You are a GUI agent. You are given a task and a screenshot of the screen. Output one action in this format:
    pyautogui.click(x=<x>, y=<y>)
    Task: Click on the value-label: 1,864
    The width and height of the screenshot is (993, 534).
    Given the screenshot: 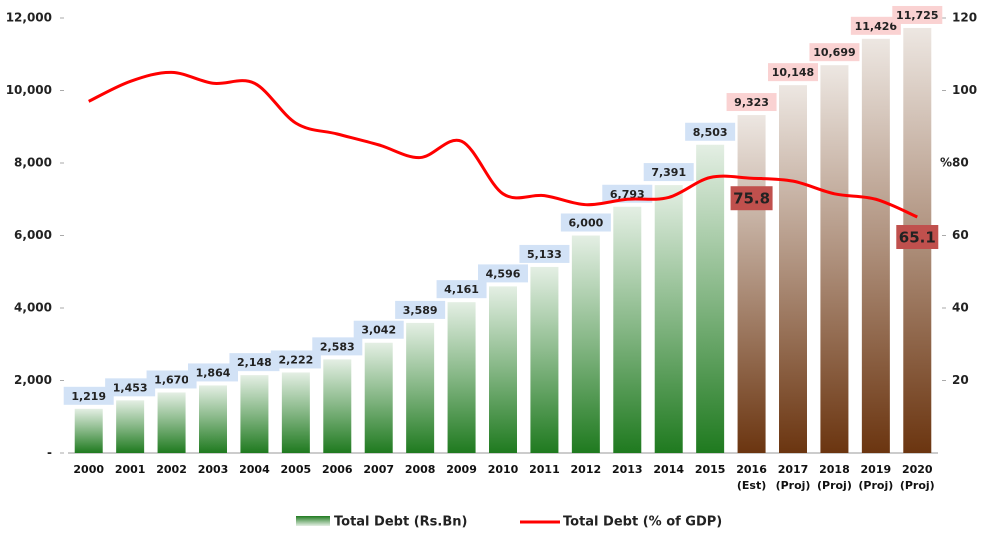 What is the action you would take?
    pyautogui.click(x=213, y=372)
    